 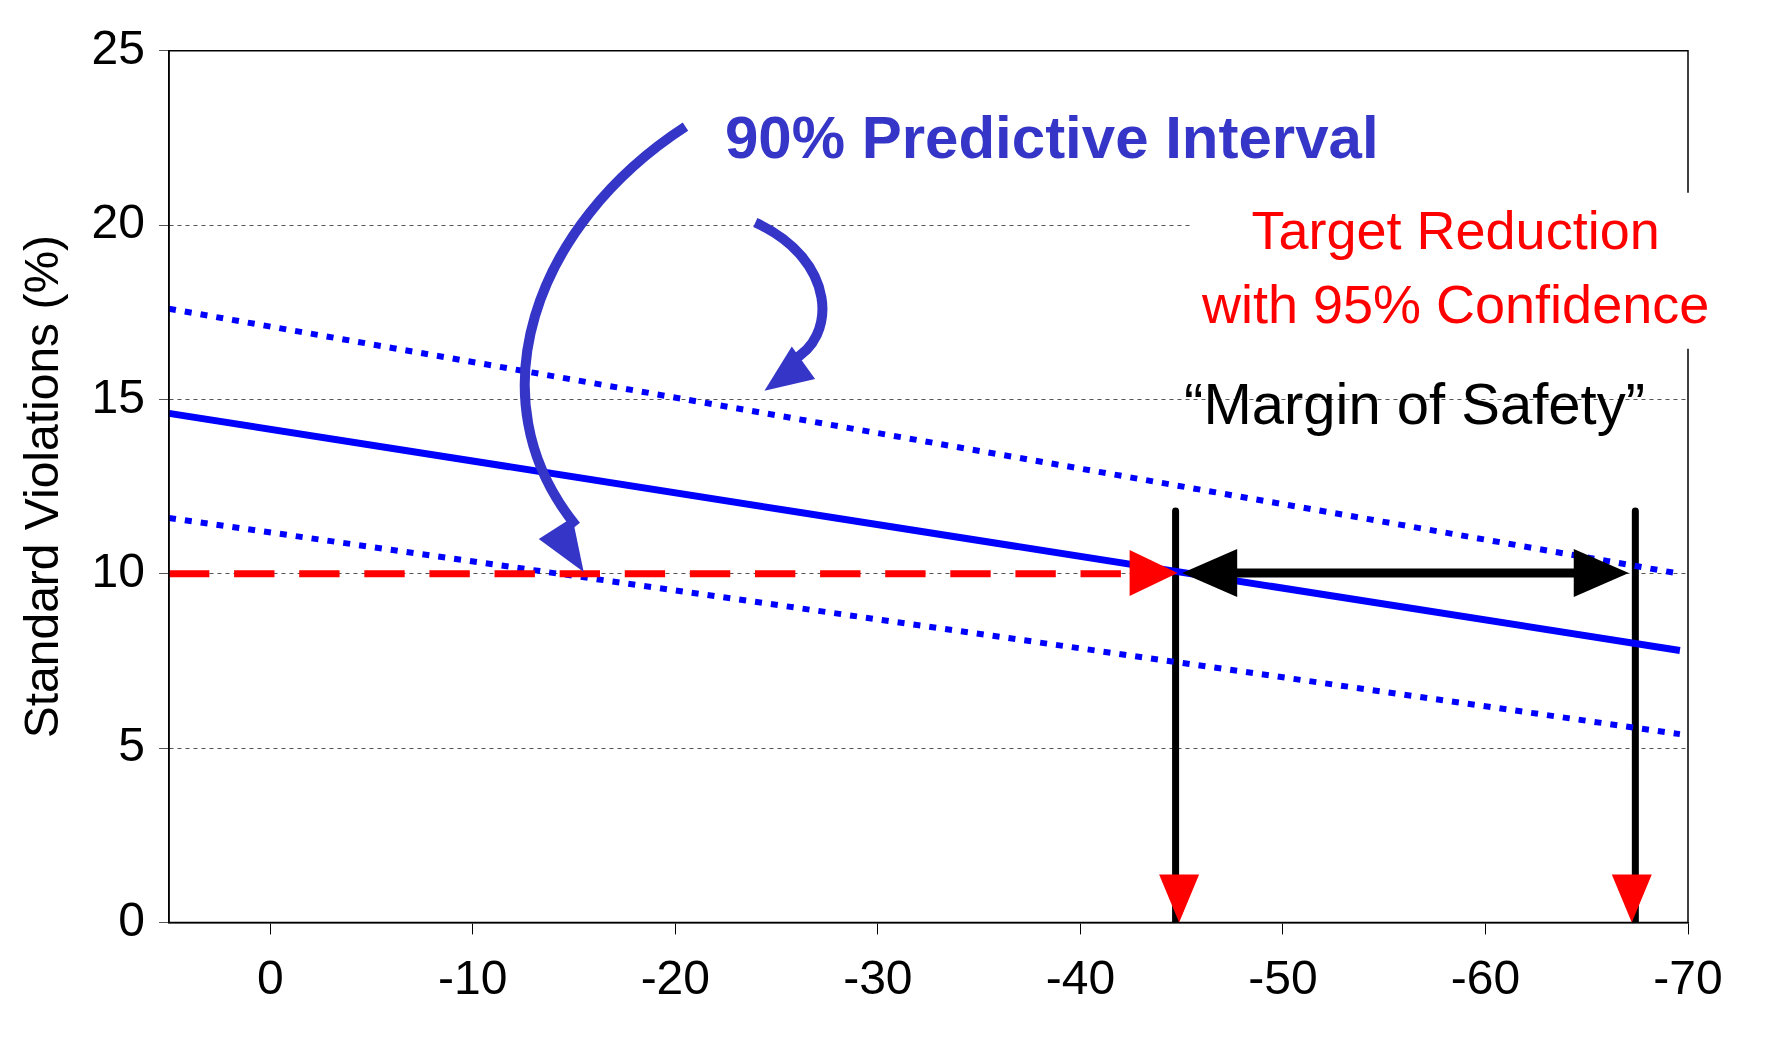 I want to click on y-tick-label: 5, so click(x=131, y=745).